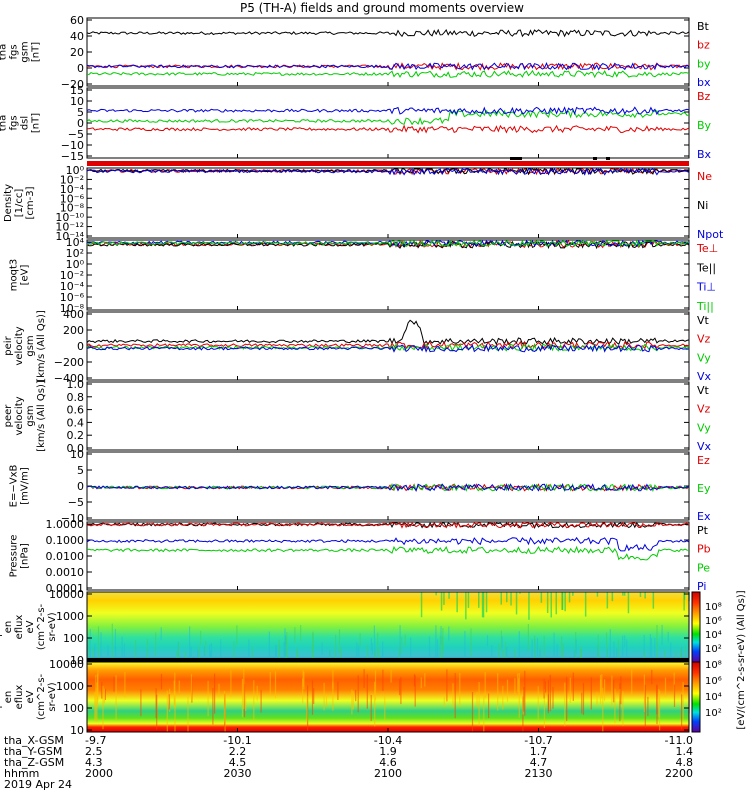 The width and height of the screenshot is (750, 804). What do you see at coordinates (1, 416) in the screenshot?
I see `y-axis-label-line: tha` at bounding box center [1, 416].